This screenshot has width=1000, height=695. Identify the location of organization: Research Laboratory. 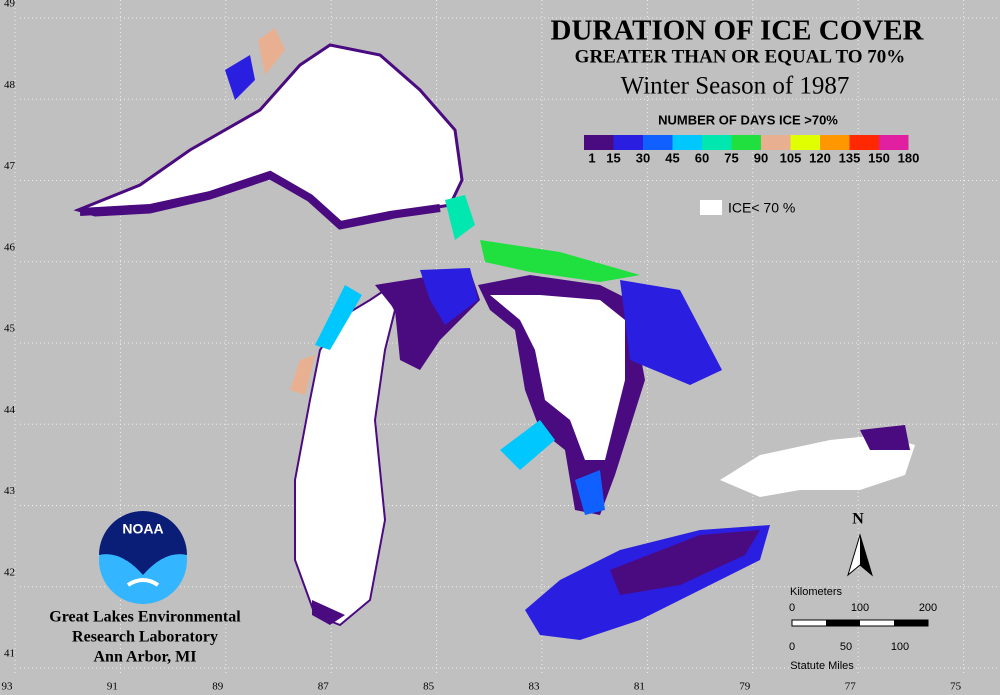
(145, 637).